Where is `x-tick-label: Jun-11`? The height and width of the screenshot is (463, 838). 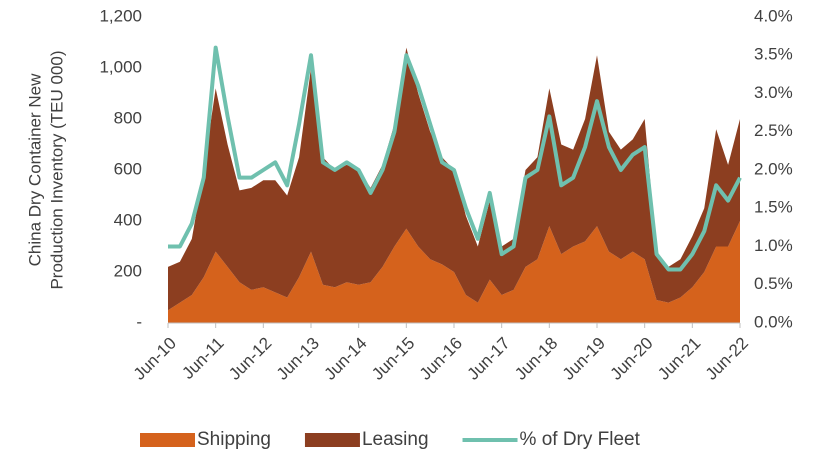
x-tick-label: Jun-11 is located at coordinates (202, 358).